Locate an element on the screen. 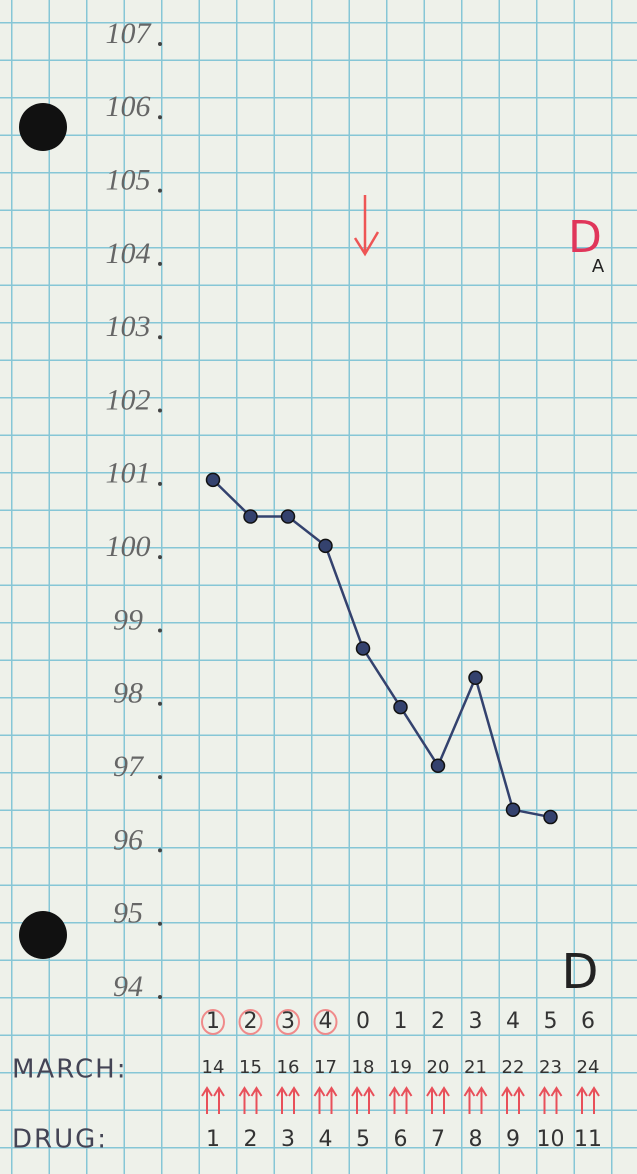 Image resolution: width=637 pixels, height=1174 pixels. y-tick-label: 94 is located at coordinates (128, 986).